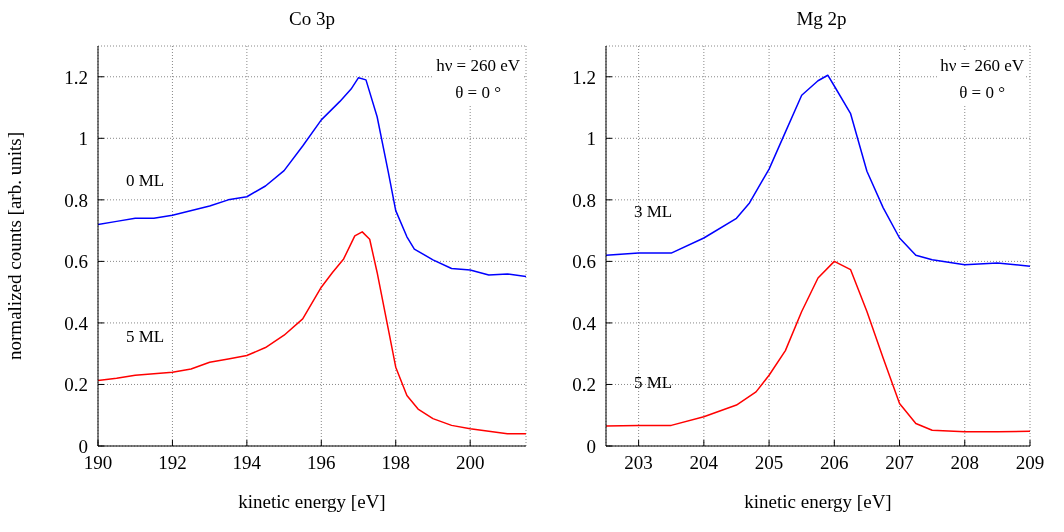 This screenshot has width=1064, height=532. What do you see at coordinates (821, 19) in the screenshot?
I see `chart-title: Mg 2p` at bounding box center [821, 19].